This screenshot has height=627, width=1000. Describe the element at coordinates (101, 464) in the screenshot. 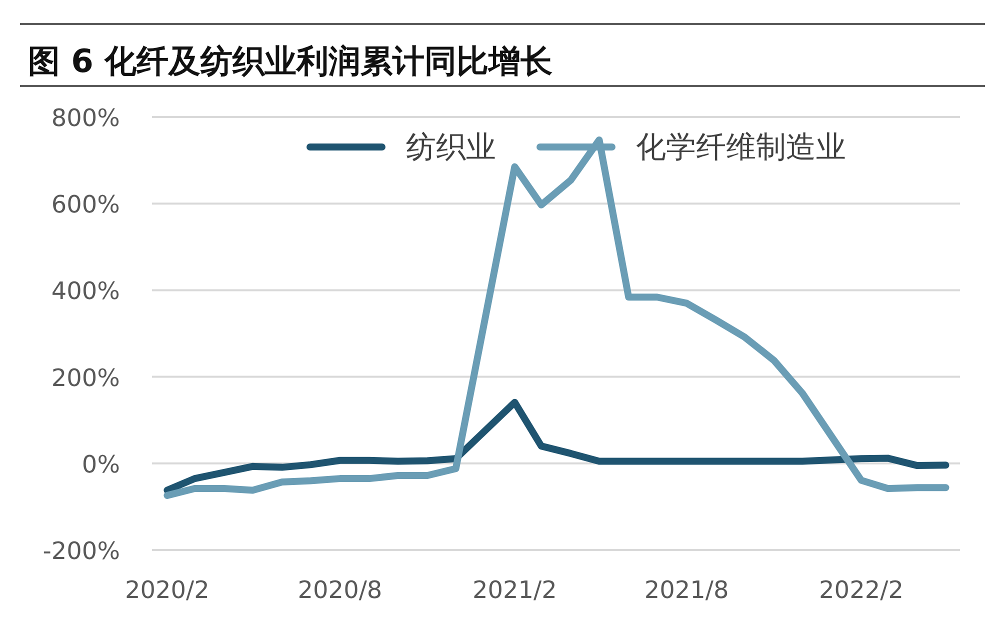

I see `y-tick-label: 0%` at that location.